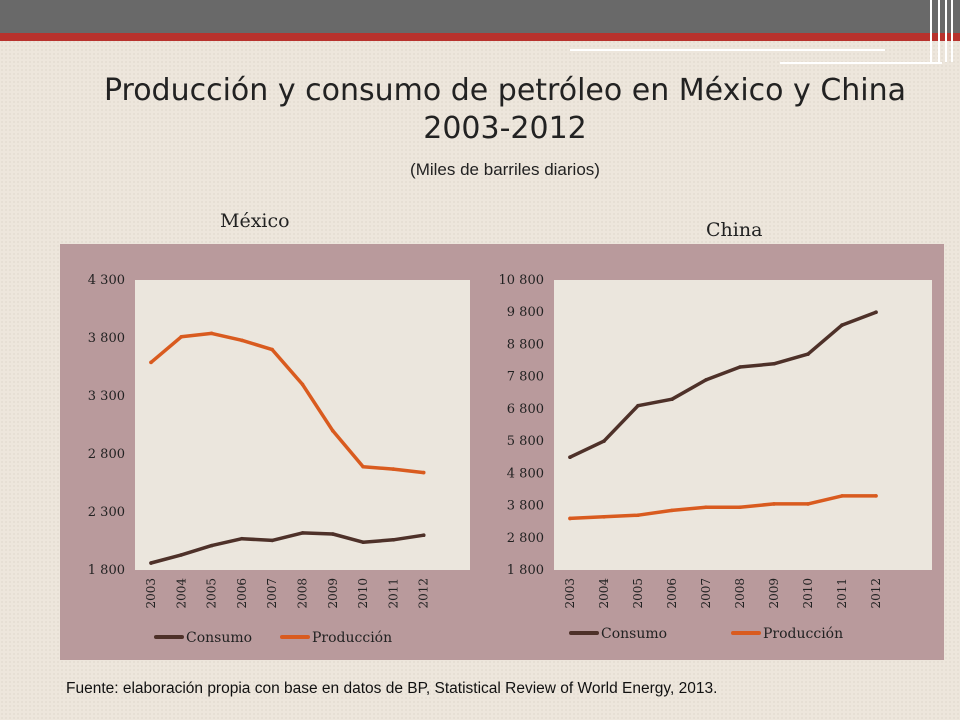 The image size is (960, 720). What do you see at coordinates (525, 473) in the screenshot?
I see `china-ytick-label: 4 800` at bounding box center [525, 473].